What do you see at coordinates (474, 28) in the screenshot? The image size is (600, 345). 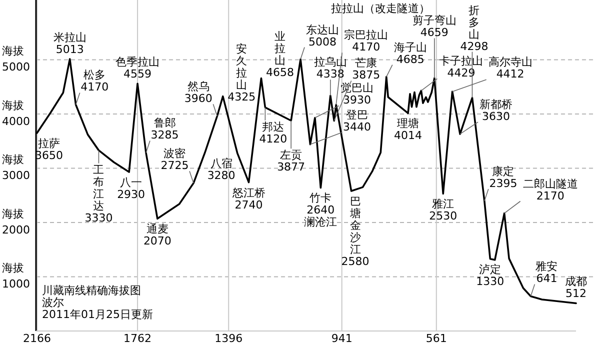 I see `annotation: 折多山 4298` at bounding box center [474, 28].